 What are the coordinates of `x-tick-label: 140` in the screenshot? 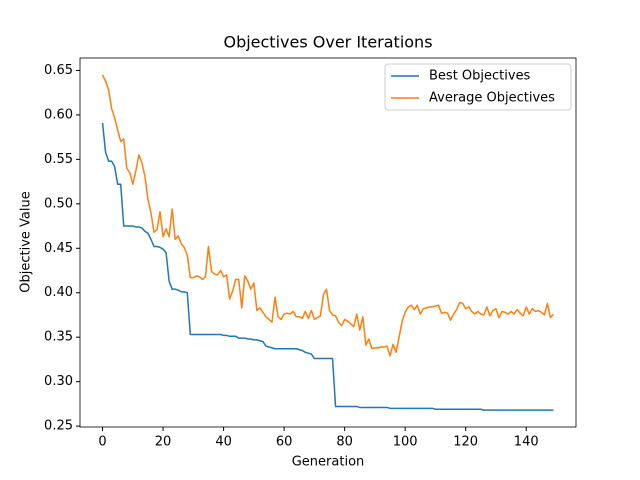 It's located at (526, 442).